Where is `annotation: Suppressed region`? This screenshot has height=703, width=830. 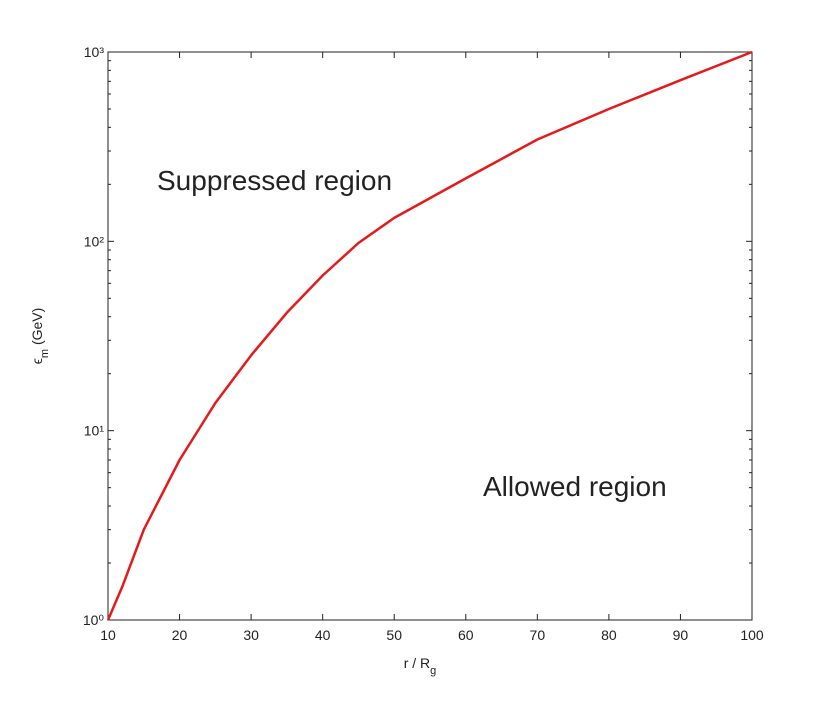 annotation: Suppressed region is located at coordinates (274, 180).